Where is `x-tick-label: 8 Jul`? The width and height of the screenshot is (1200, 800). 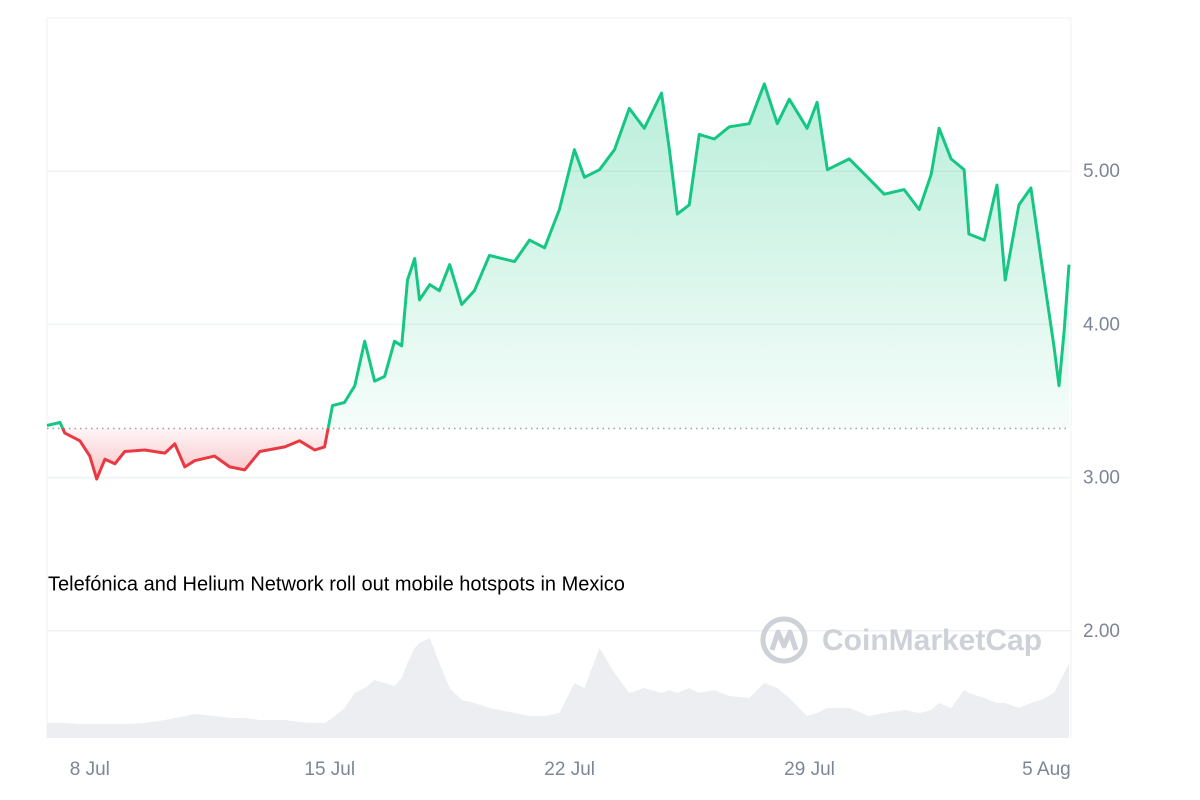
x-tick-label: 8 Jul is located at coordinates (90, 769).